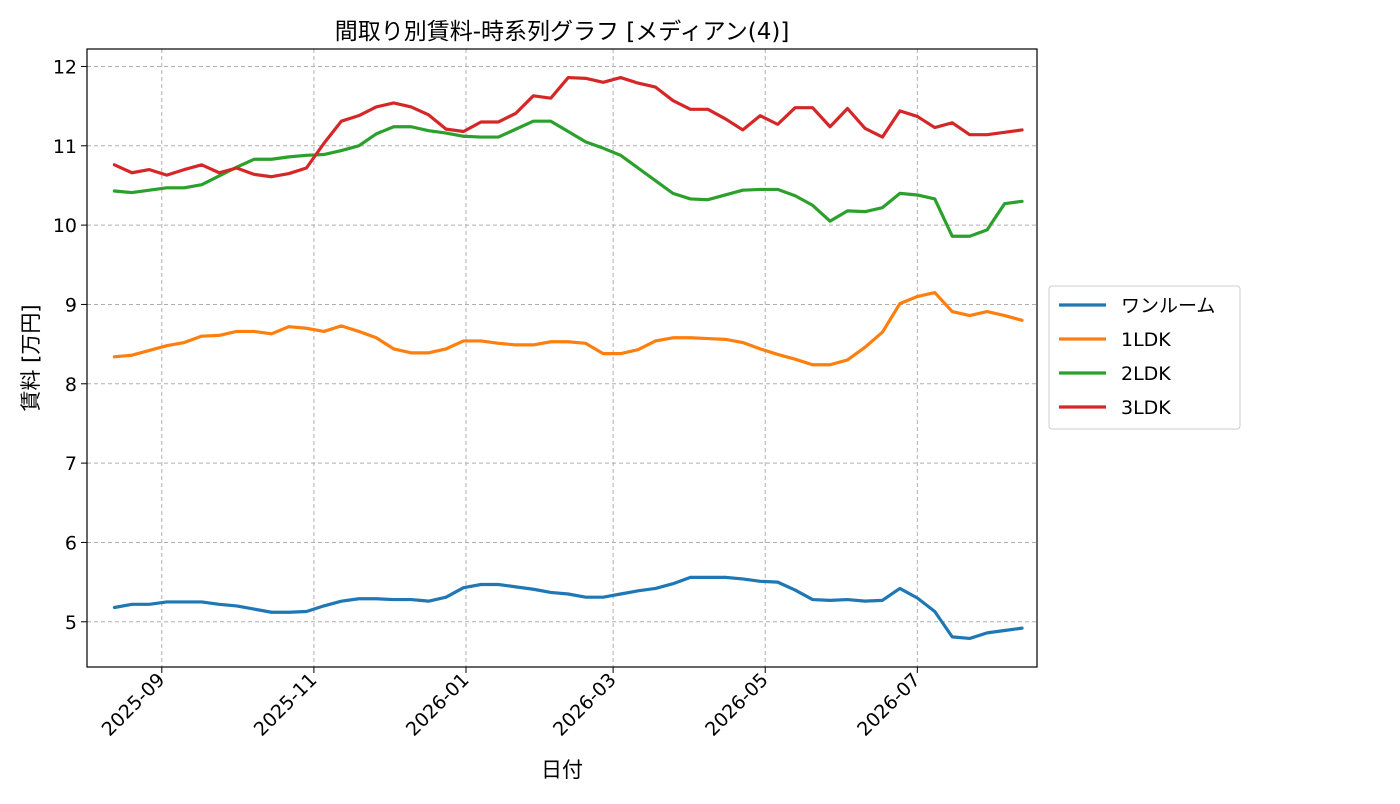  I want to click on y-tick-label: 11, so click(65, 147).